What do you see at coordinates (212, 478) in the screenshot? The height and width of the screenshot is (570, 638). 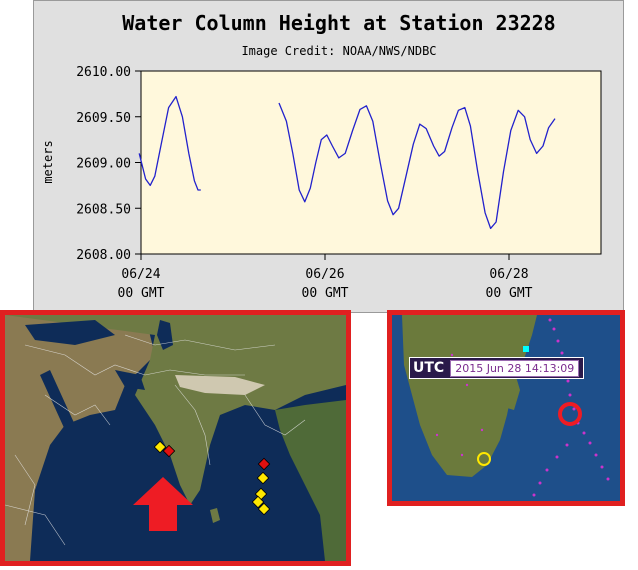 I see `station-markers` at bounding box center [212, 478].